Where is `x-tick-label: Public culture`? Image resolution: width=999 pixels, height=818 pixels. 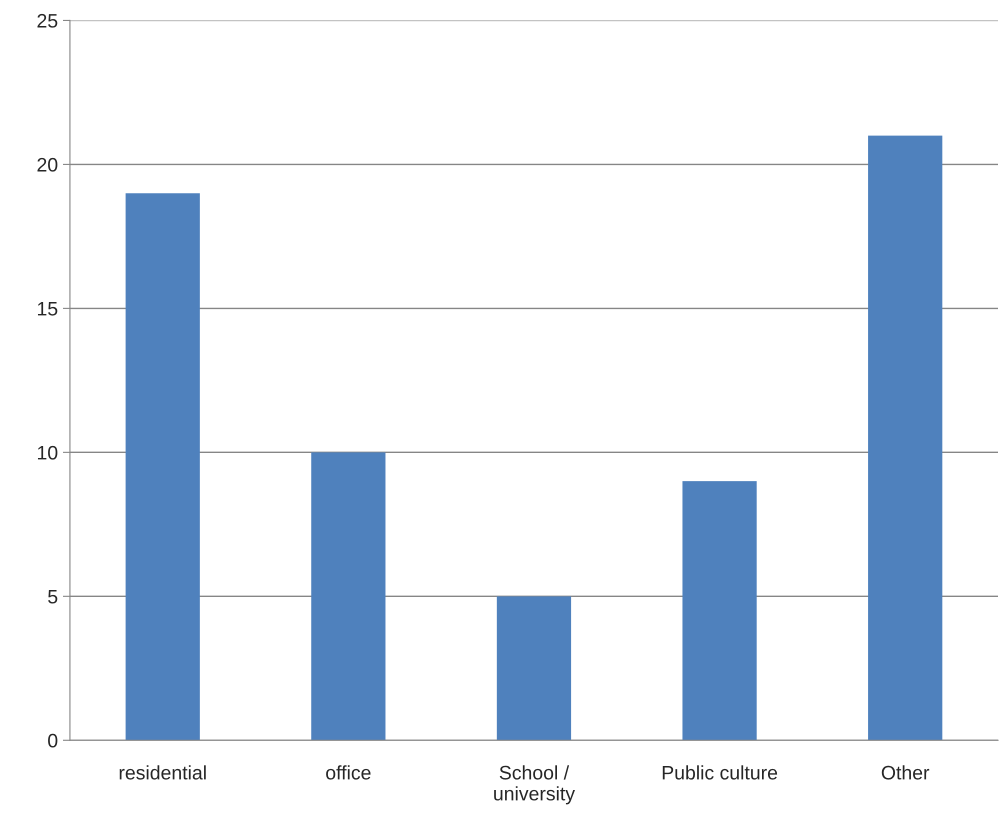 x-tick-label: Public culture is located at coordinates (720, 772).